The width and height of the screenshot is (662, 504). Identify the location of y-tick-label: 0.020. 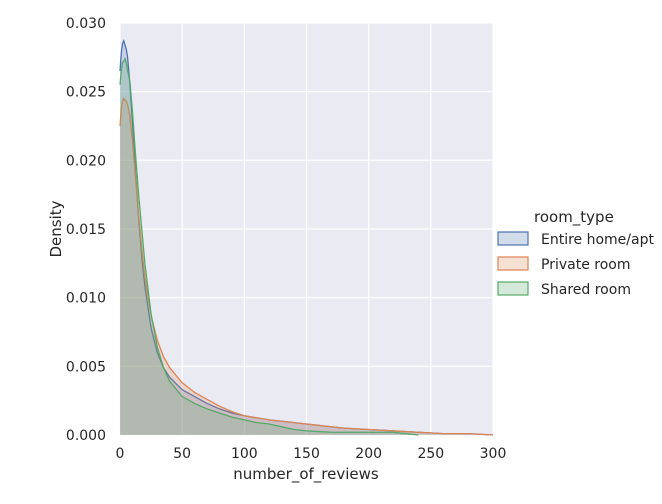
(86, 161).